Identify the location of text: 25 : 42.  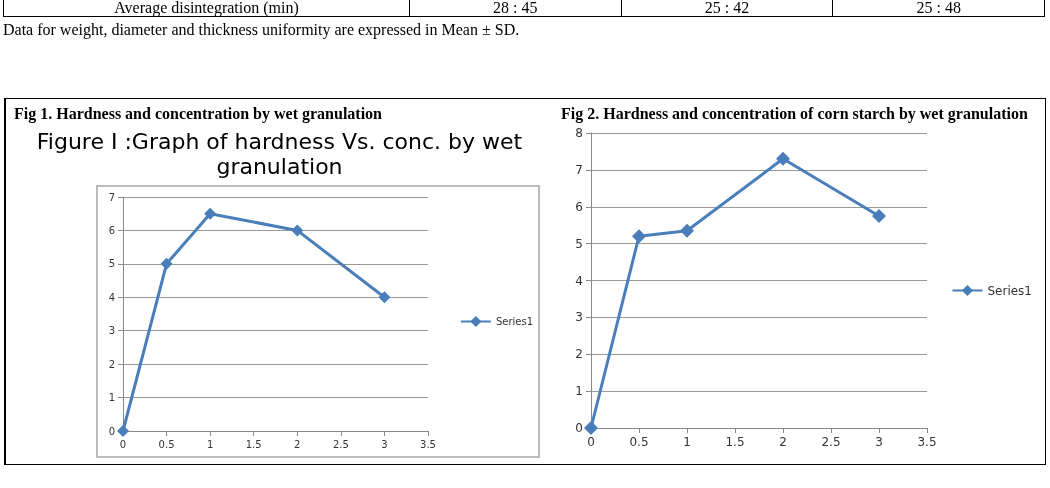
(726, 8).